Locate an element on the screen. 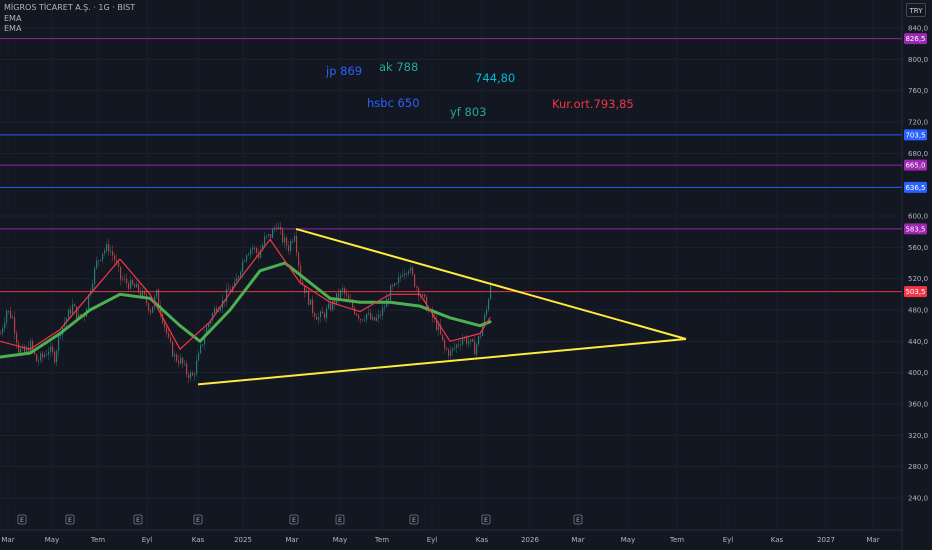  annotation-ak: ak 788 is located at coordinates (399, 67).